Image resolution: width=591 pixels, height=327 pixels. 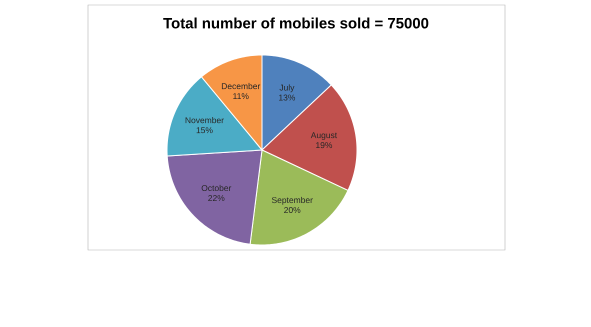 What do you see at coordinates (205, 120) in the screenshot?
I see `slice-label: November` at bounding box center [205, 120].